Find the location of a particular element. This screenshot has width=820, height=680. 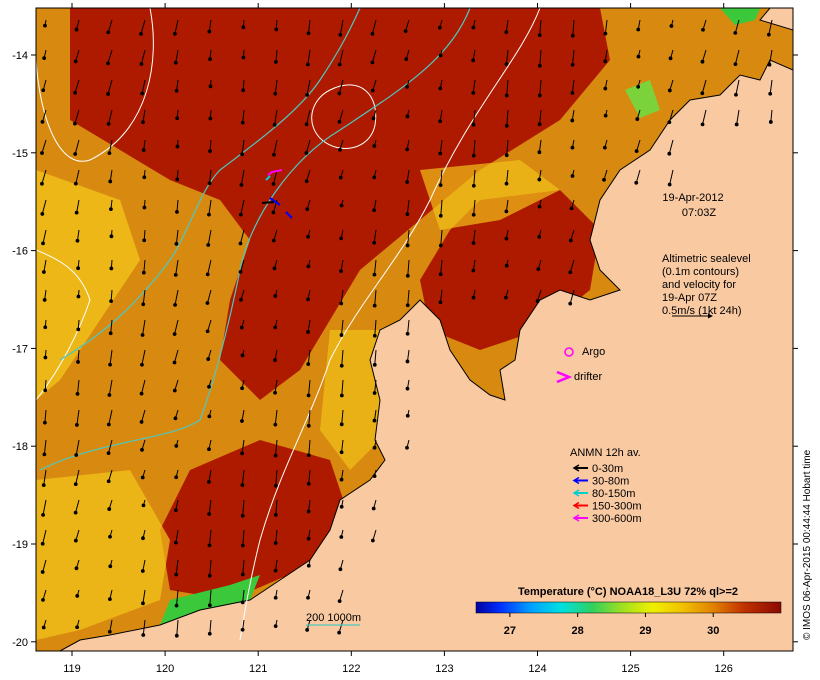

legend-arrowhead is located at coordinates (576, 493).